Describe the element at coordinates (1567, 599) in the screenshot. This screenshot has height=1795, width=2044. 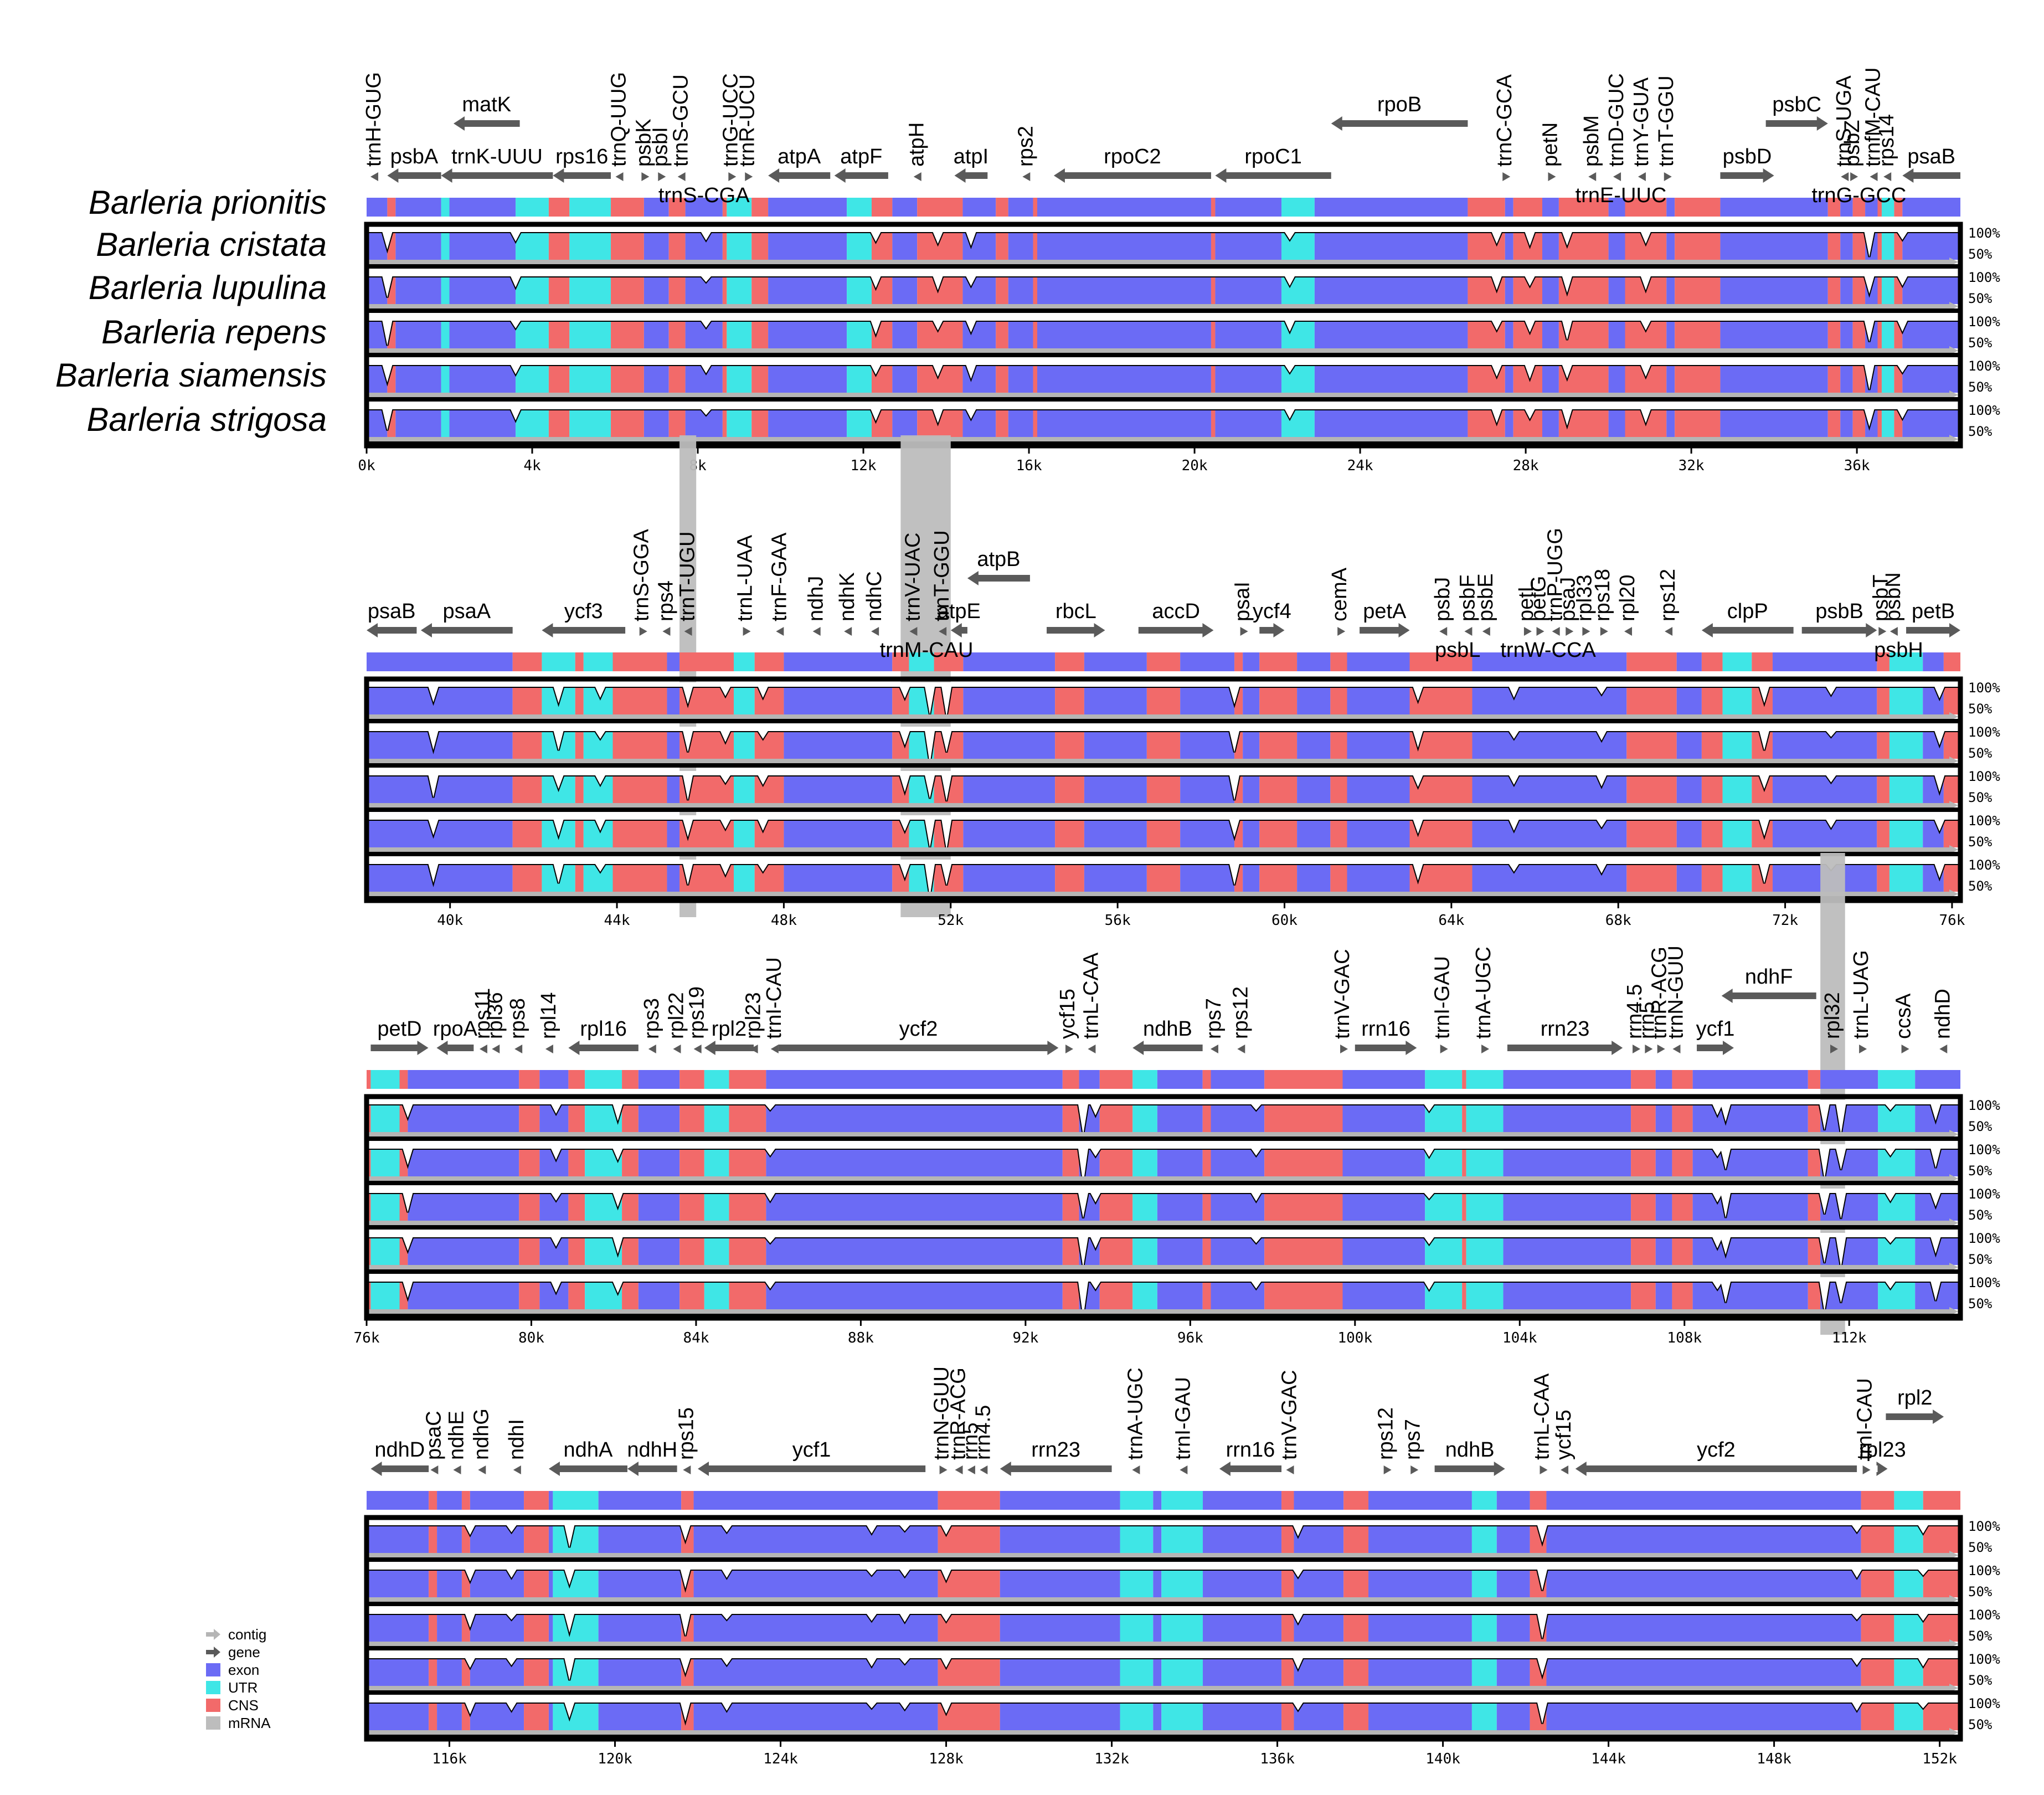
I see `gene-label: psaJ` at that location.